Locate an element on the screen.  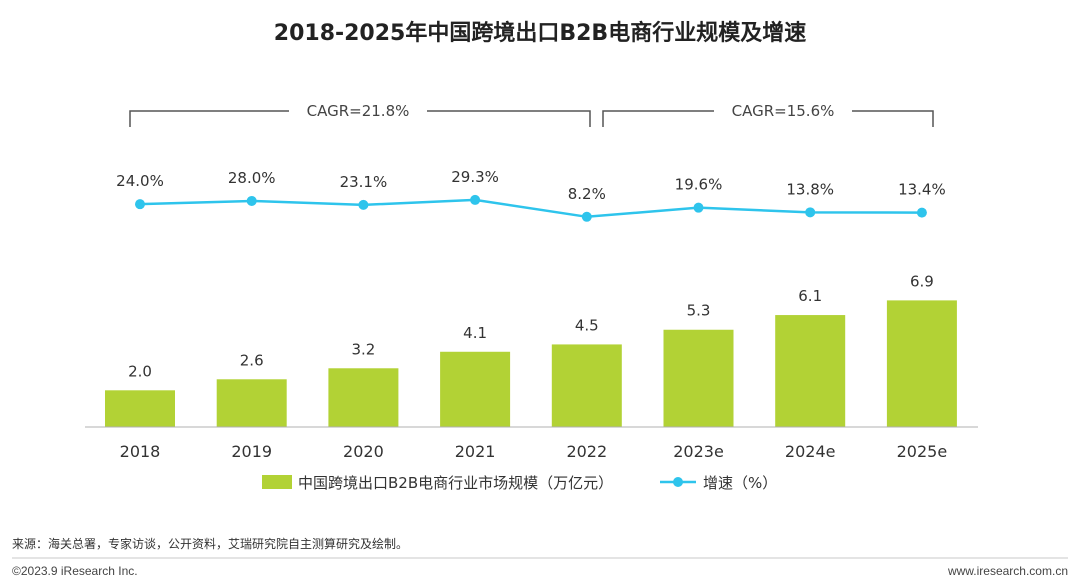
growth-point-2024e is located at coordinates (810, 212).